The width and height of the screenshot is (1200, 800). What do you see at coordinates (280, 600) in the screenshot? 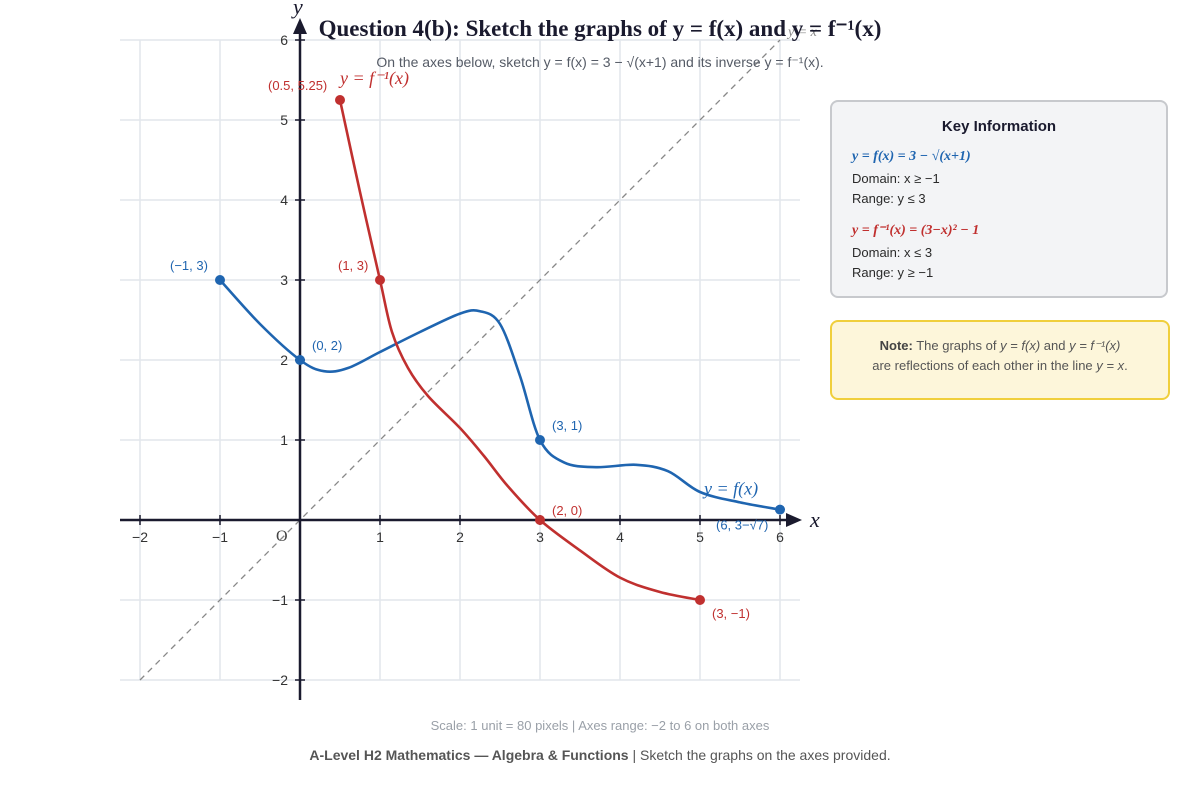
I see `y-tick-label: −1` at bounding box center [280, 600].